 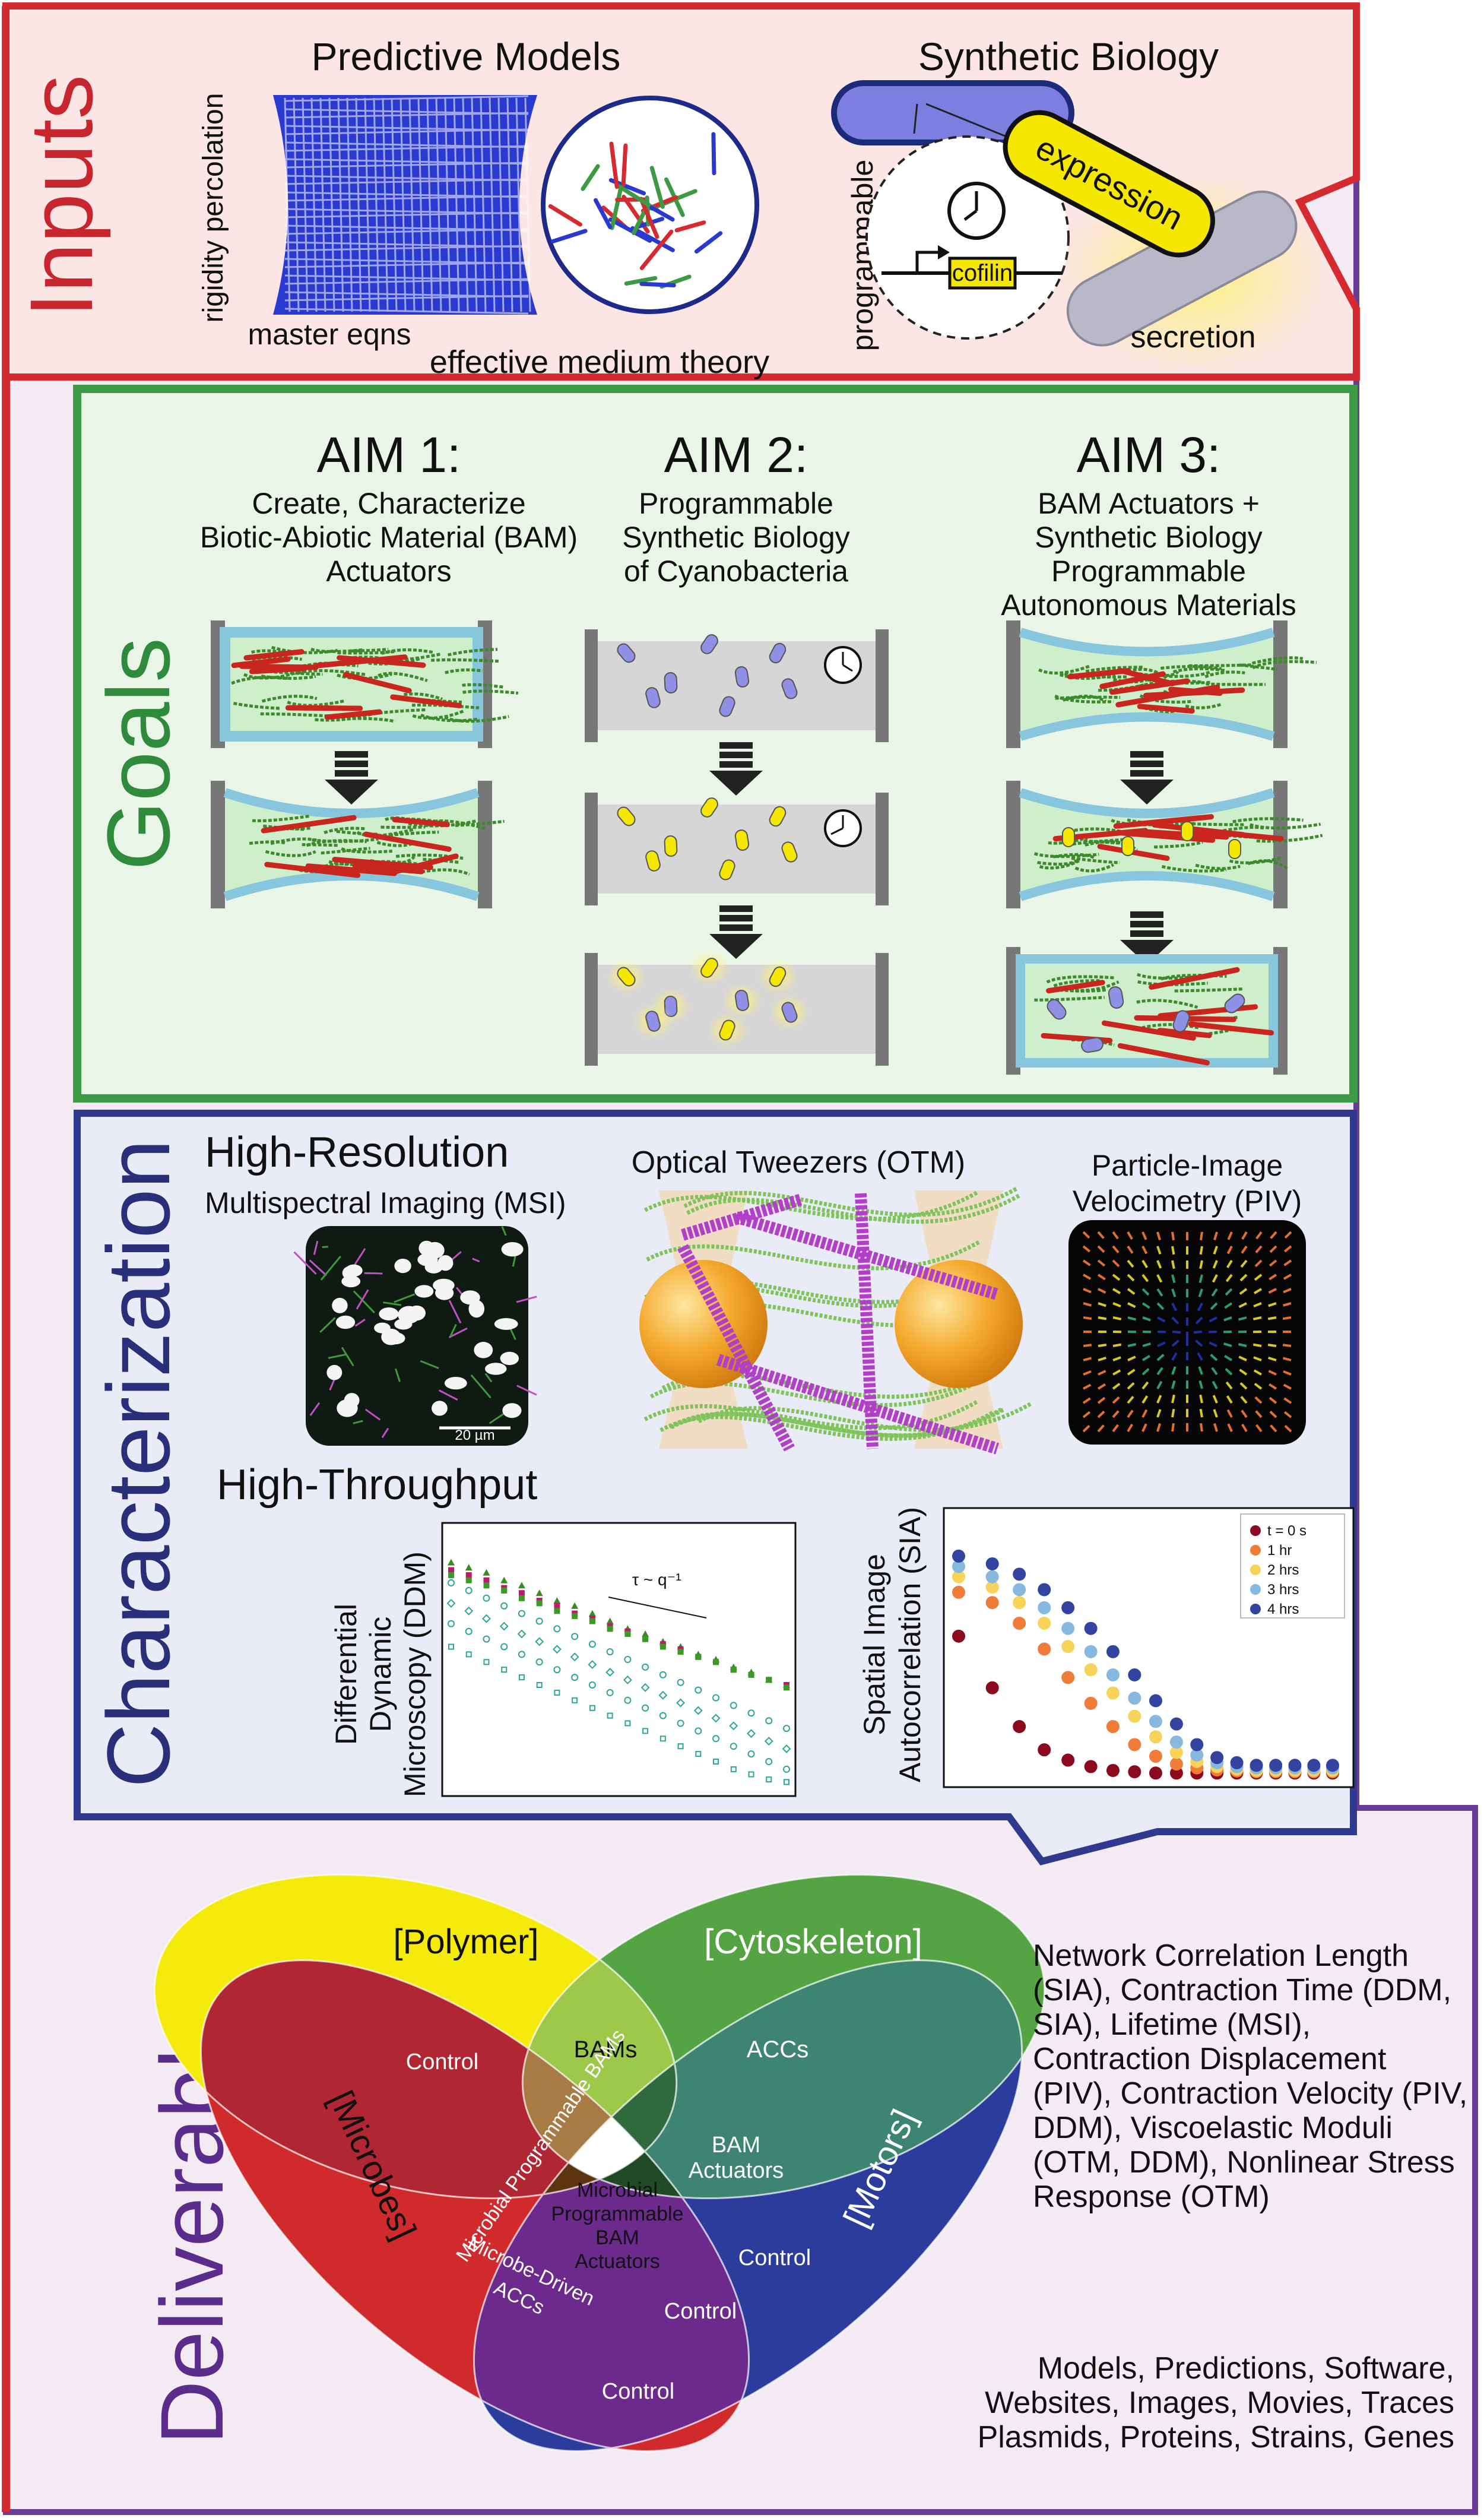 What do you see at coordinates (1283, 1570) in the screenshot?
I see `sia-legend-label: 2 hrs` at bounding box center [1283, 1570].